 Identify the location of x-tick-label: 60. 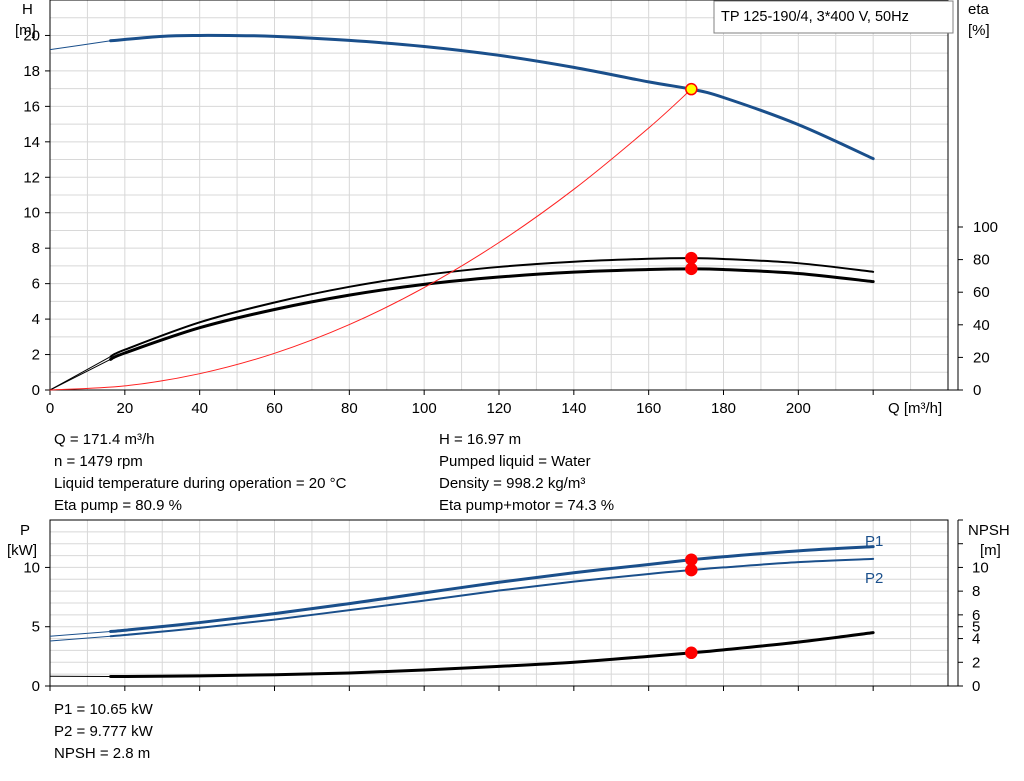
(274, 408).